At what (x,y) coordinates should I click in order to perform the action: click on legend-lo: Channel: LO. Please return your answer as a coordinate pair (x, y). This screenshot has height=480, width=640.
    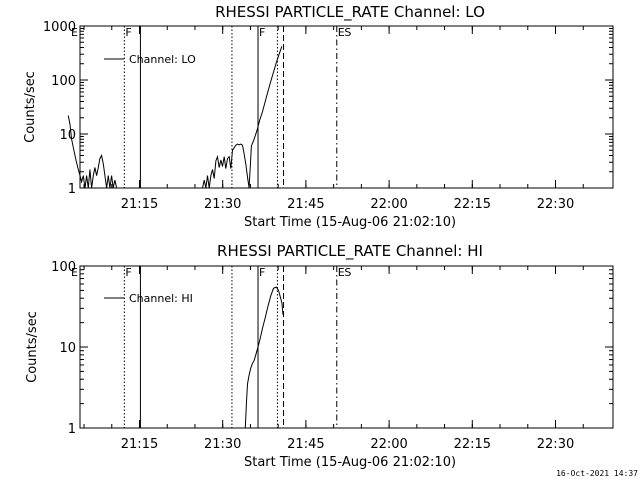
    Looking at the image, I should click on (150, 59).